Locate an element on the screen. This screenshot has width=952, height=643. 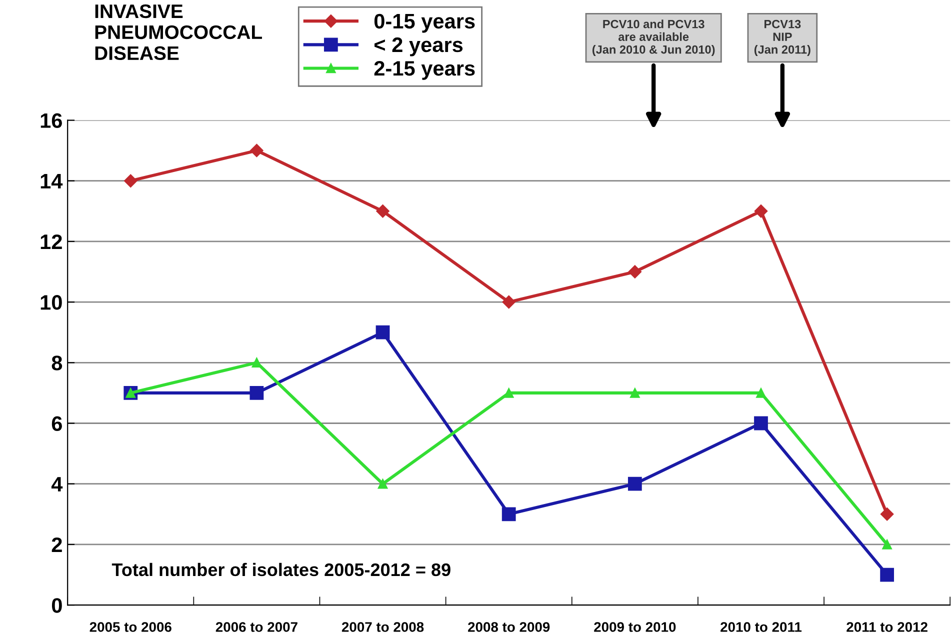
chart-title: INVASIVE PNEUMOCOCCAL DISEASE is located at coordinates (178, 32).